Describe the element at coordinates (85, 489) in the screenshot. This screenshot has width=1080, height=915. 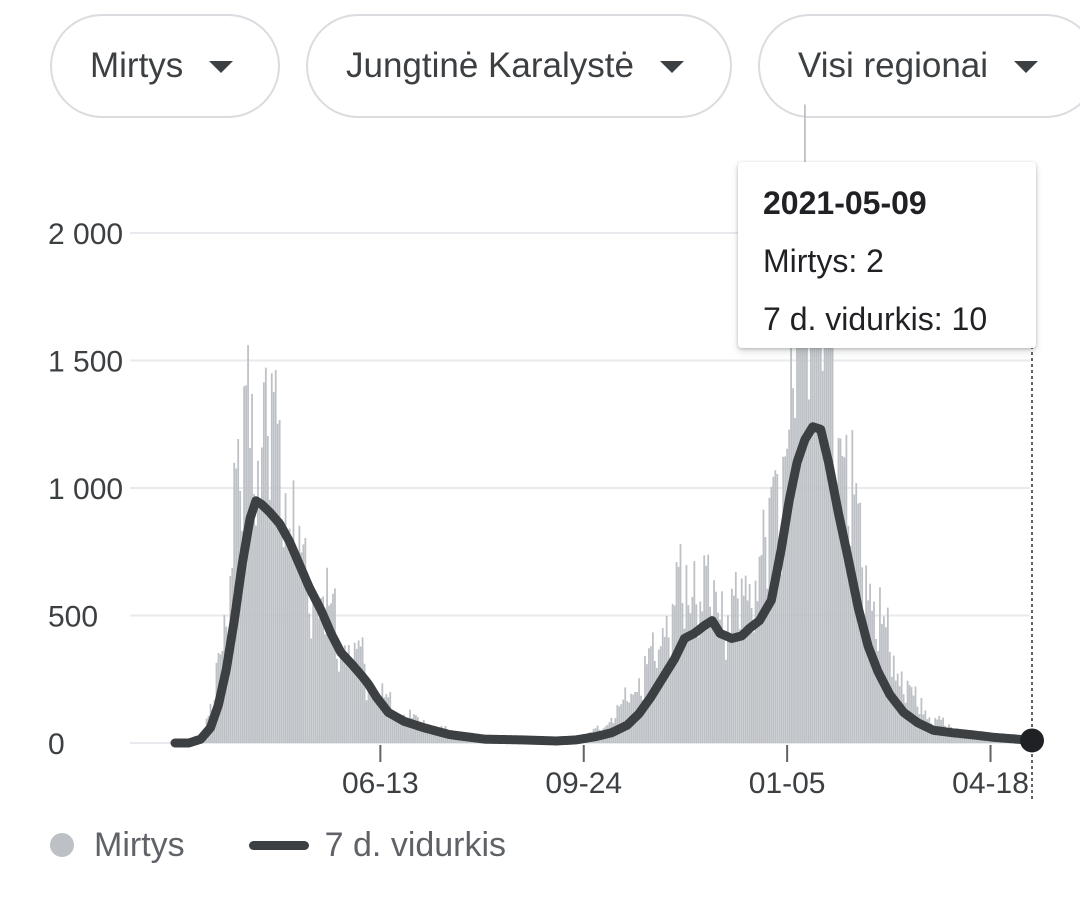
I see `y-tick-label: 1 000` at that location.